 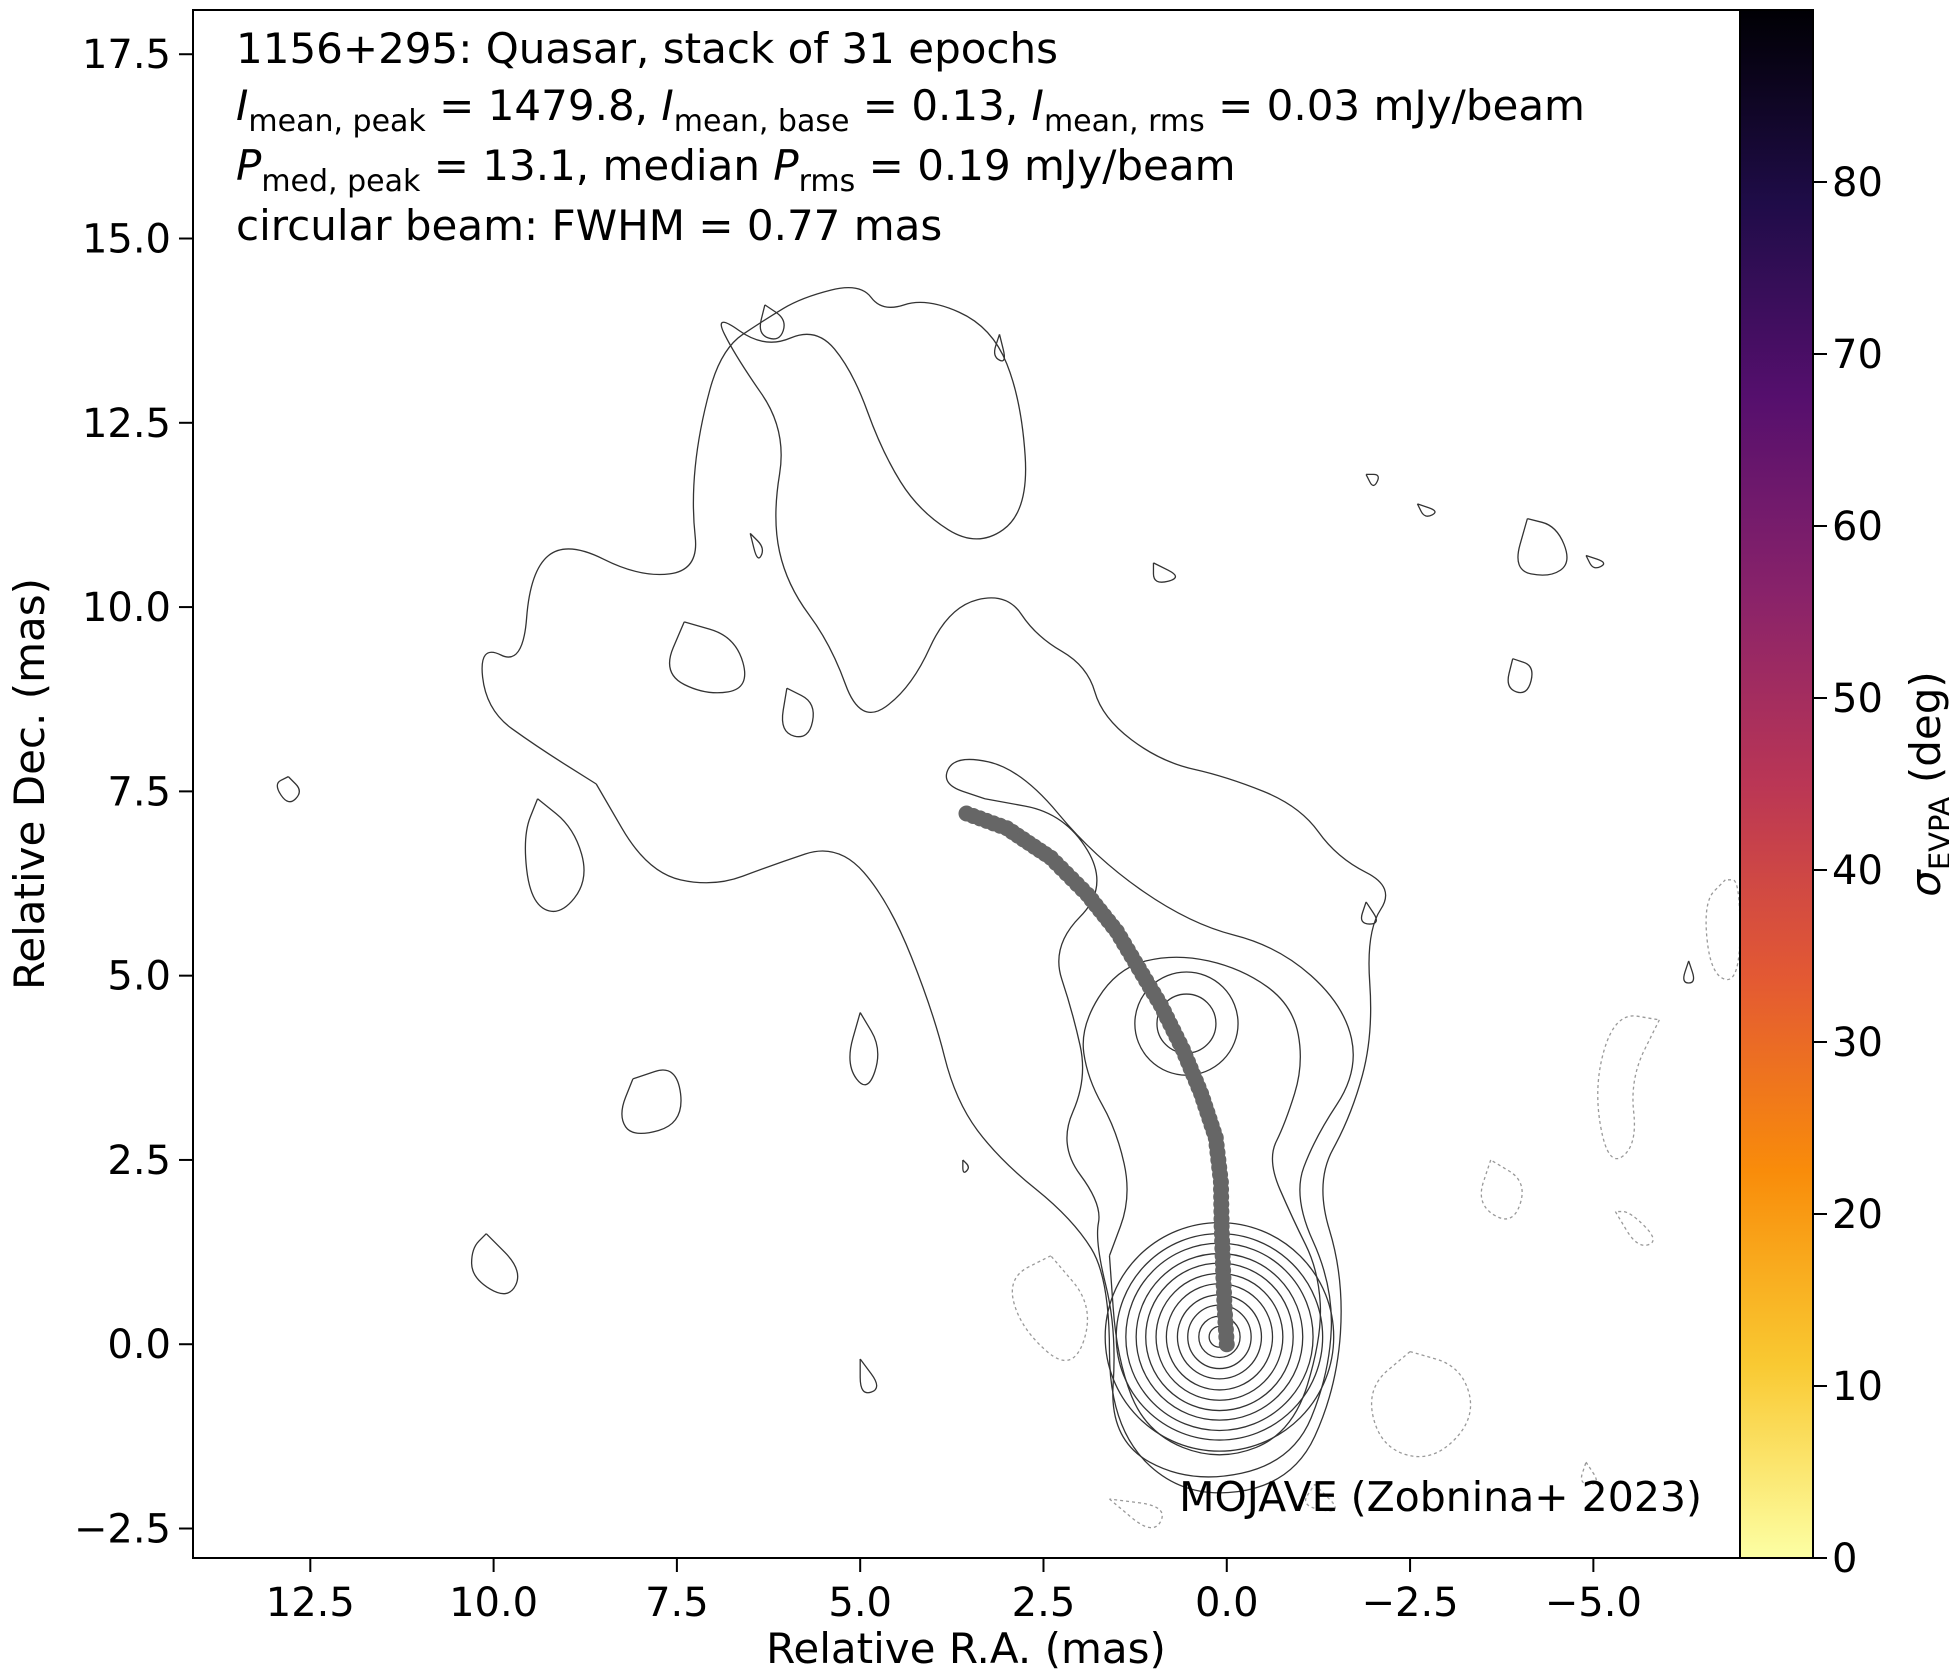 What do you see at coordinates (762, 121) in the screenshot?
I see `info-text-part: mean, base` at bounding box center [762, 121].